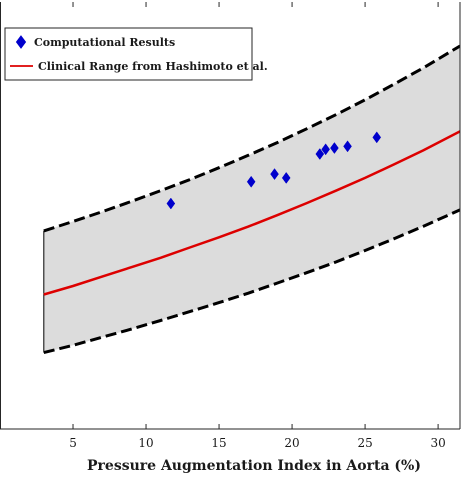 This screenshot has height=479, width=474. I want to click on x-tick-label: 10, so click(145, 443).